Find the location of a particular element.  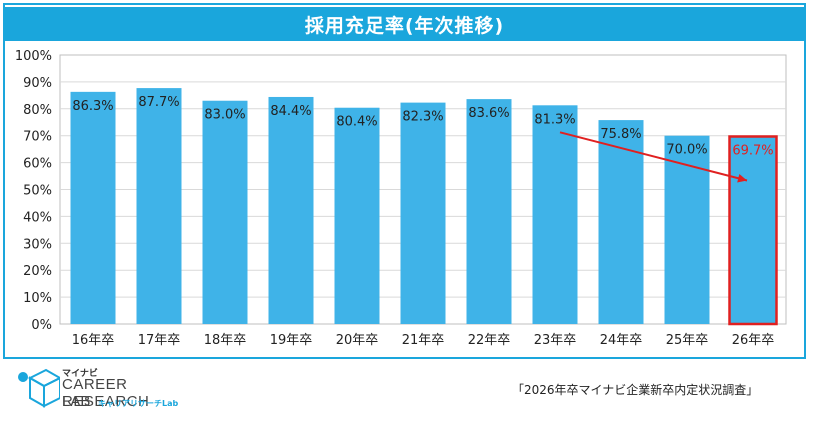

y-tick-label: 10% is located at coordinates (37, 298).